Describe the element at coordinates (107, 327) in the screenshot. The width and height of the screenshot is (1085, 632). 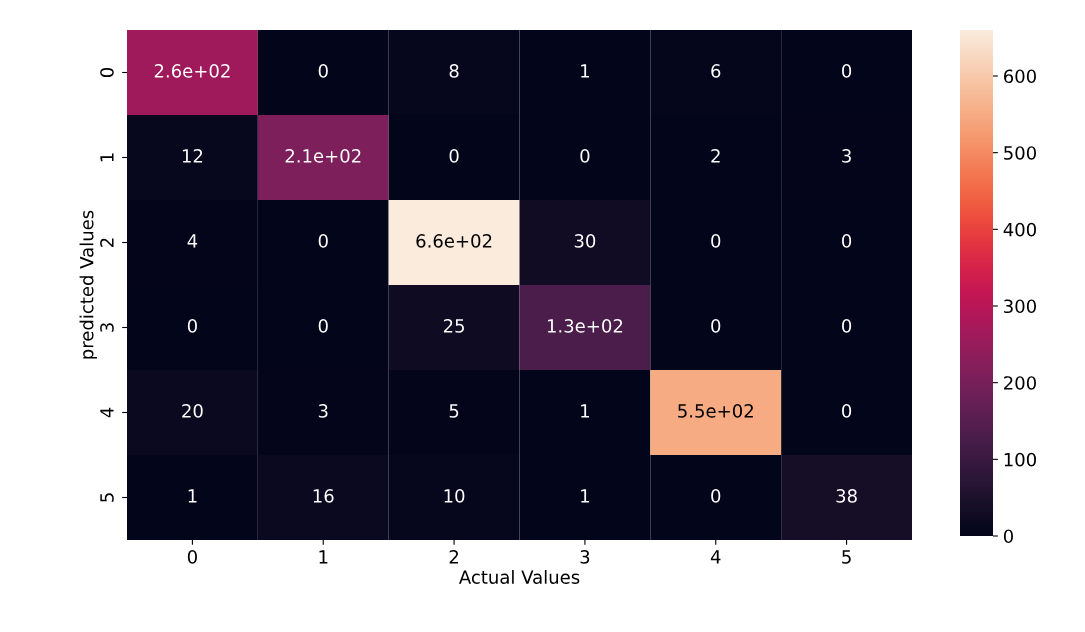
I see `y-tick-label: 3` at that location.